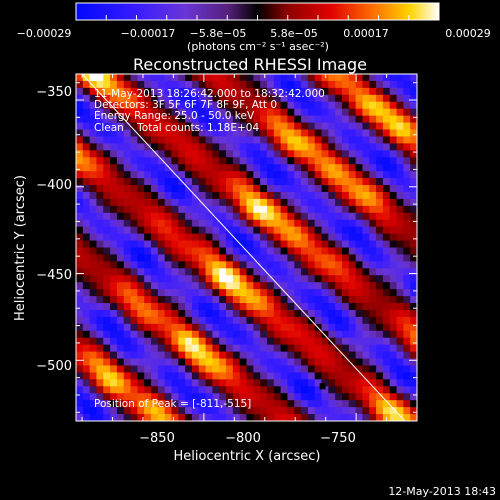 The height and width of the screenshot is (500, 500). I want to click on x-tick-label: −750, so click(338, 438).